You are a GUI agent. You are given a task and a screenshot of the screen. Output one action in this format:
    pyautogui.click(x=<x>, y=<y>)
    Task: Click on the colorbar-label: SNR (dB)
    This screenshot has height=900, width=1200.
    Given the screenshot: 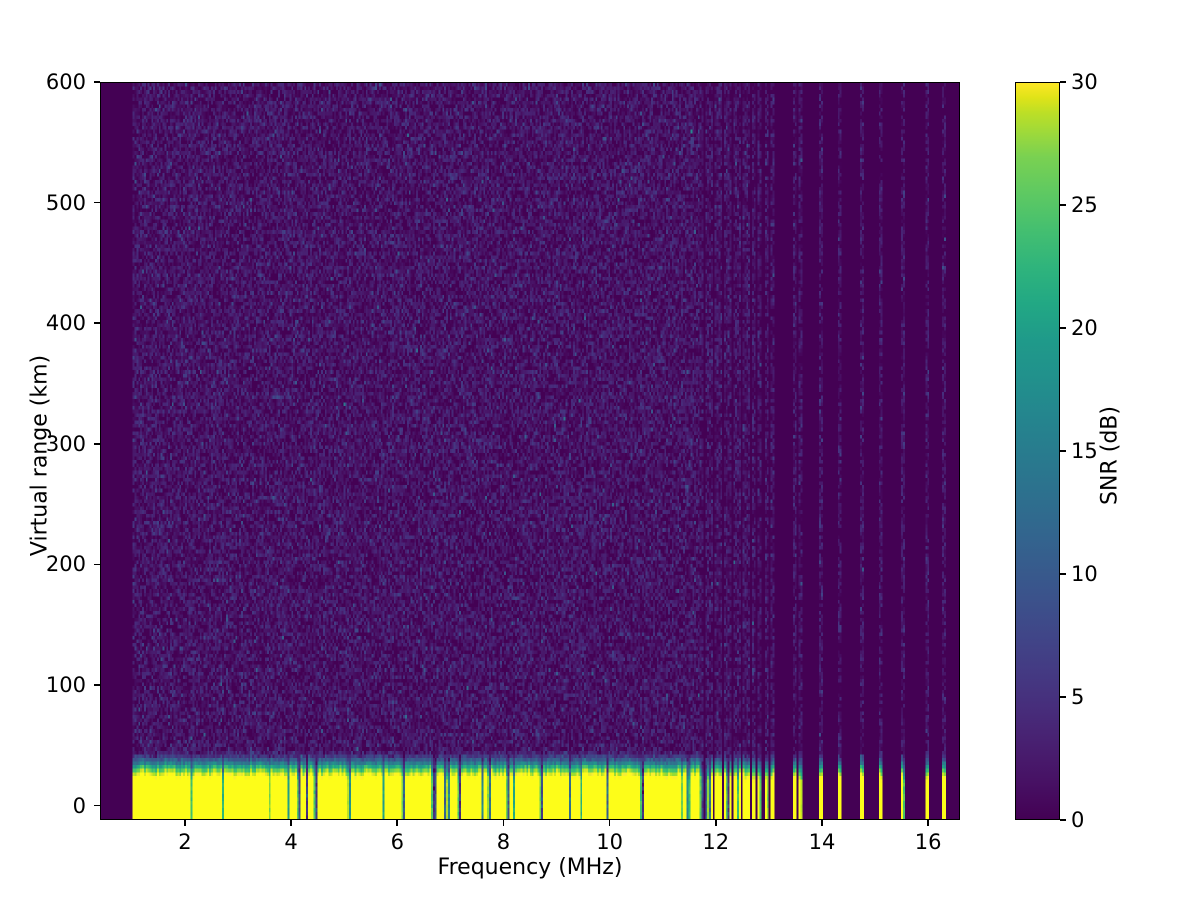 What is the action you would take?
    pyautogui.click(x=1110, y=455)
    